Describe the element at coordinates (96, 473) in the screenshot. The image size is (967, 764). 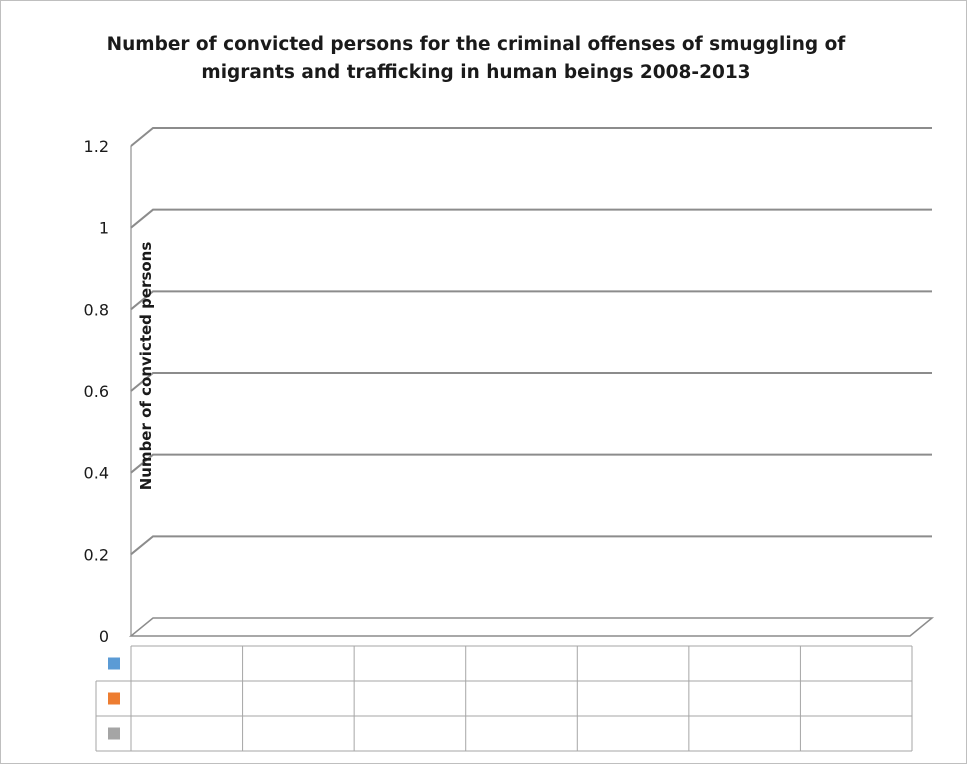
I see `y-tick-label: 0.4` at that location.